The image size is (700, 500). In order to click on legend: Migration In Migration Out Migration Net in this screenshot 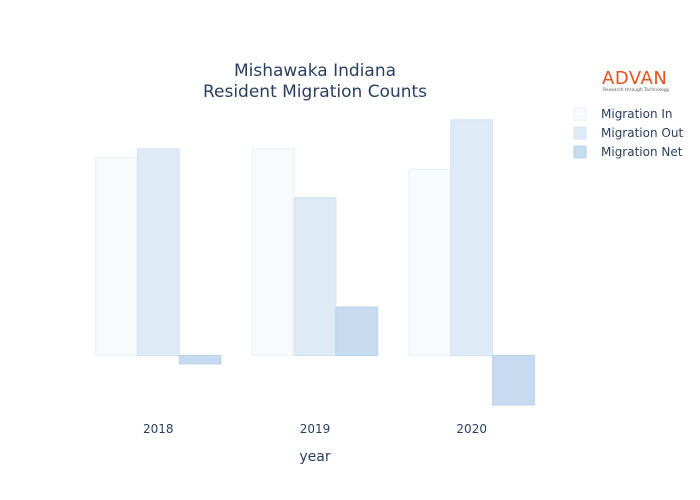, I will do `click(628, 133)`.